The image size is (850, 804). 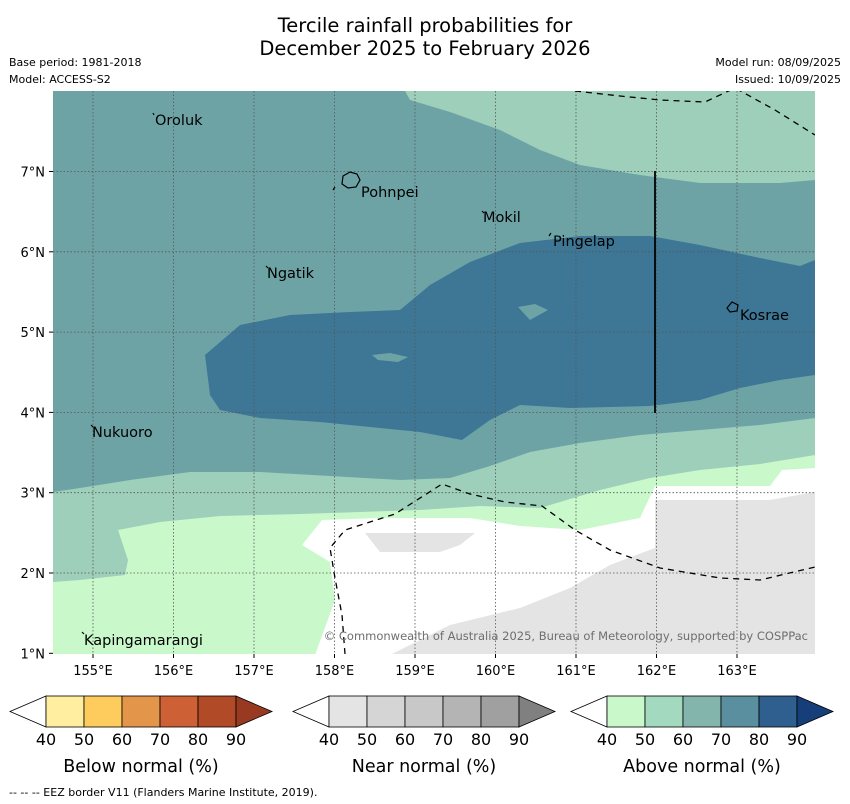 What do you see at coordinates (737, 671) in the screenshot?
I see `lon-tick-label: 163°E` at bounding box center [737, 671].